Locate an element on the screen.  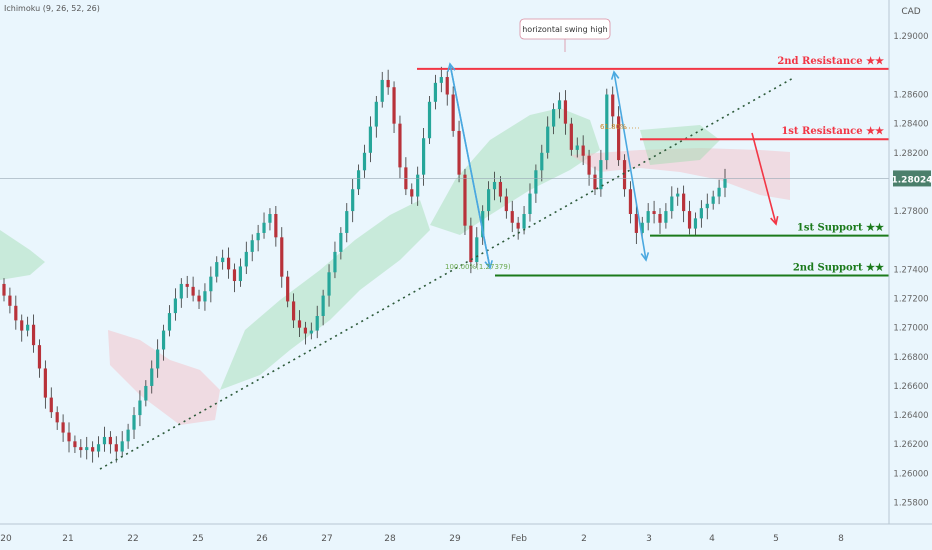
y-tick-label: 1.25800 is located at coordinates (910, 504).